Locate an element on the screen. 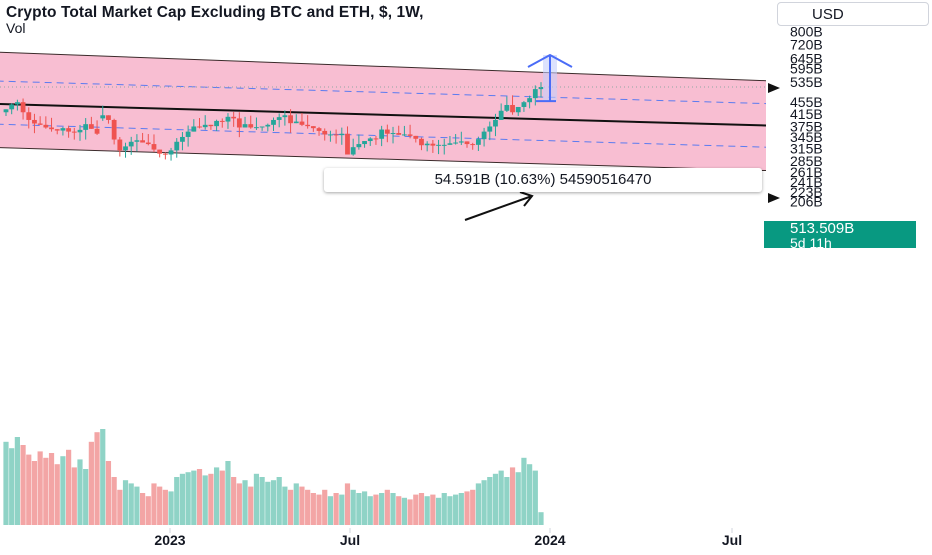 This screenshot has width=932, height=555. y-tick-label: 645B is located at coordinates (806, 58).